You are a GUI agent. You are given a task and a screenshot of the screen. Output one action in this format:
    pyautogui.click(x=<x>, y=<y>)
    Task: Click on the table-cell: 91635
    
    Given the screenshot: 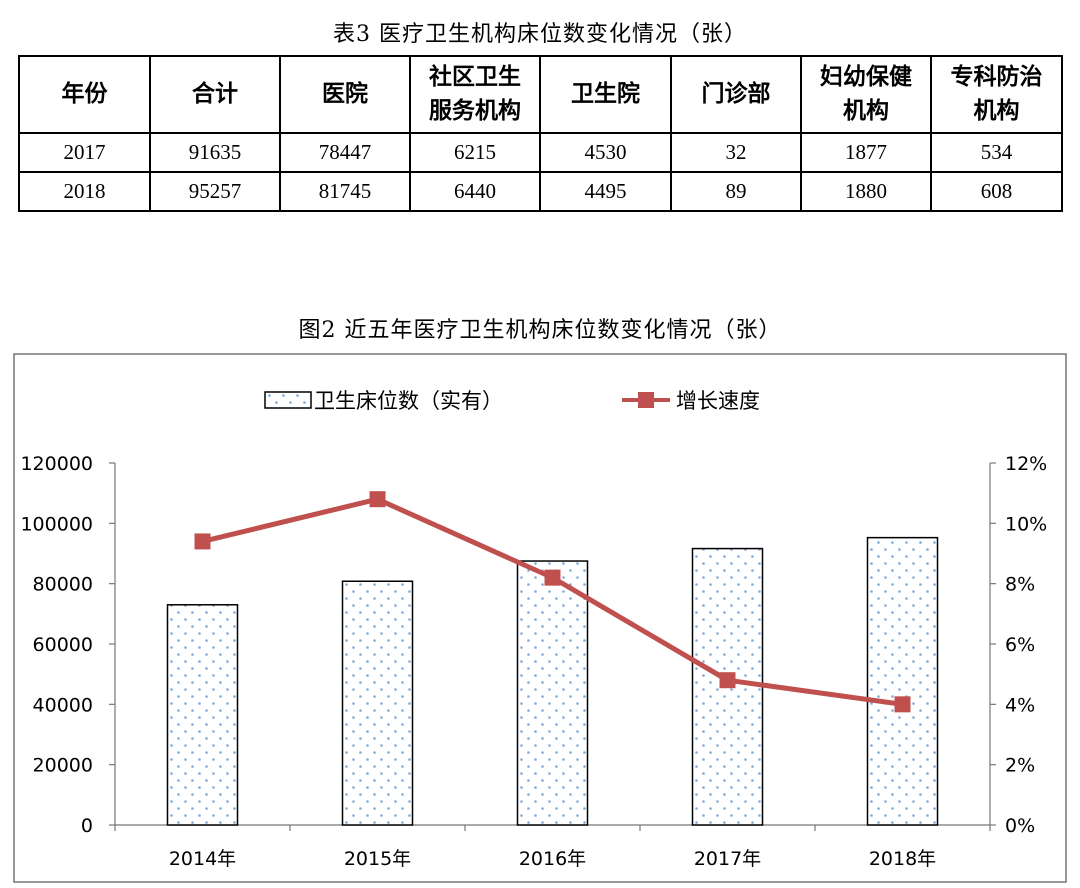 What is the action you would take?
    pyautogui.click(x=215, y=152)
    